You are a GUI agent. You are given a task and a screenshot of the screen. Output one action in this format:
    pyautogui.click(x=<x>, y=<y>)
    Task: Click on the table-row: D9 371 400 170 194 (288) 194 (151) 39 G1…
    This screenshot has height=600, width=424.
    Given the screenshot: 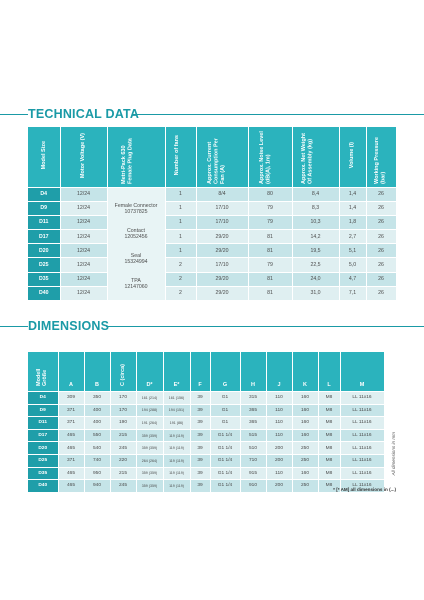 What is the action you would take?
    pyautogui.click(x=206, y=410)
    